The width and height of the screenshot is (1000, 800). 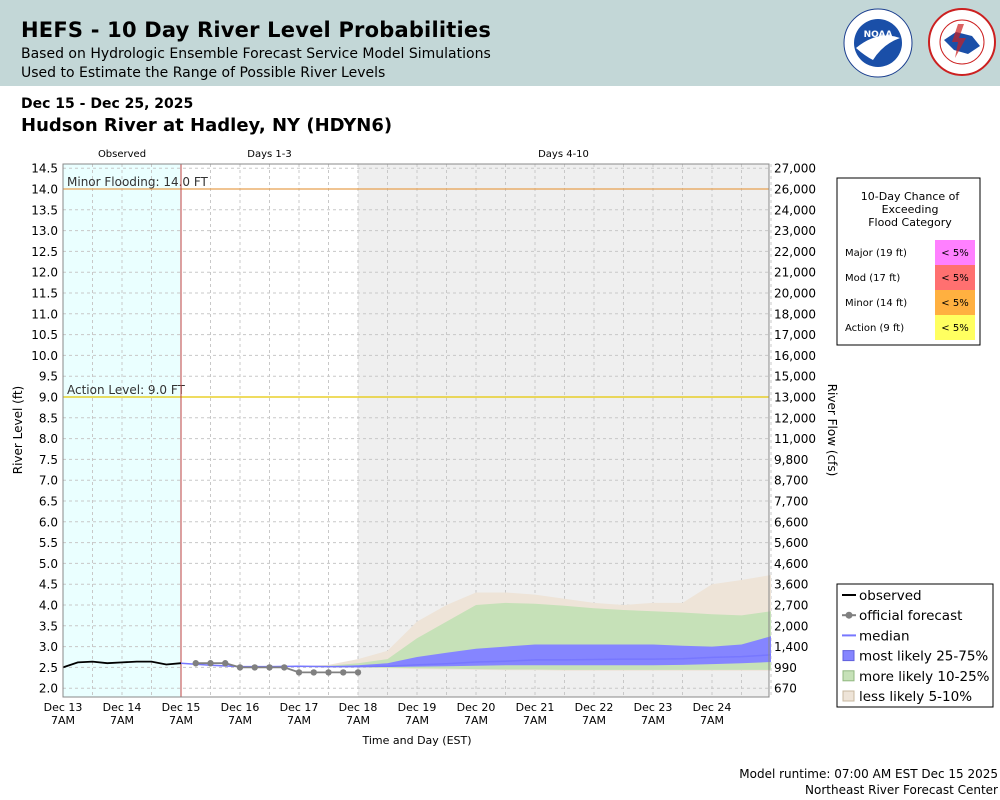 I want to click on model-runtime: Model runtime: 07:00 AM EST Dec 15 2025, so click(x=868, y=774).